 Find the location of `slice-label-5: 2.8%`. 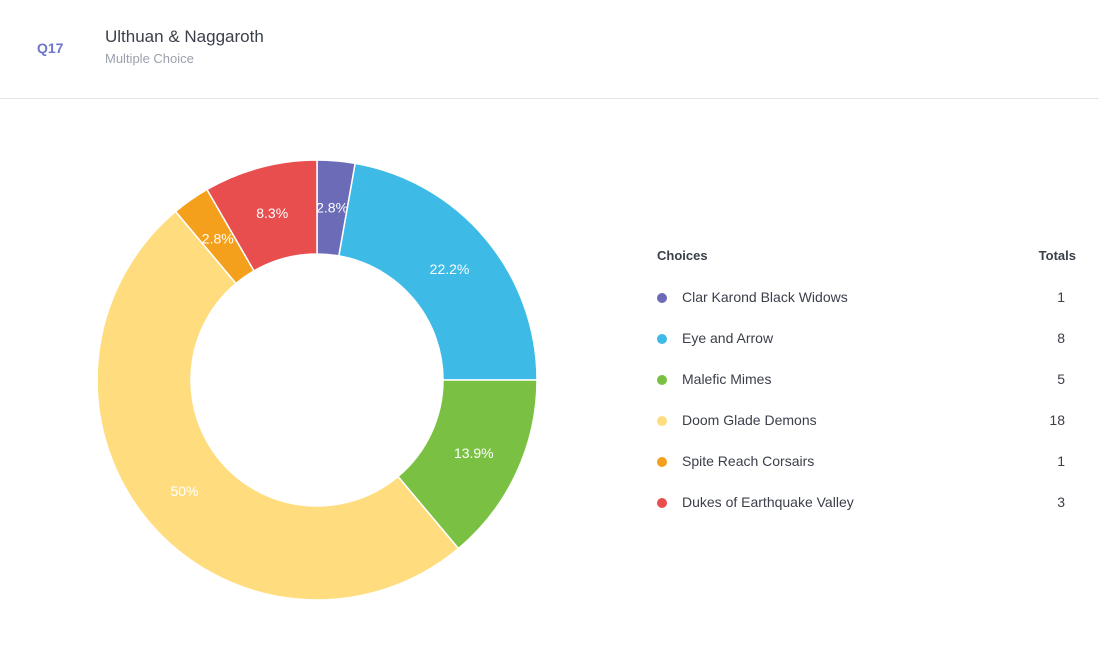

slice-label-5: 2.8% is located at coordinates (218, 238).